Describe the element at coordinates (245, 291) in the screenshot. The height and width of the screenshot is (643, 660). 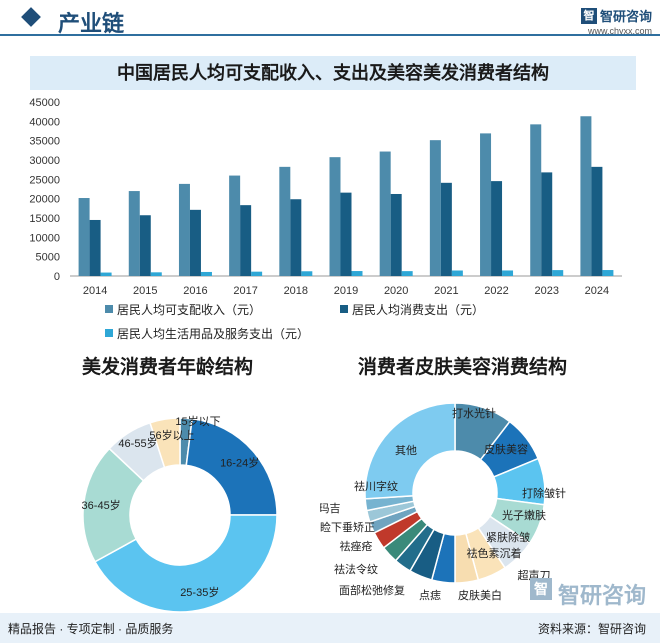
I see `x-tick-label: 2017` at that location.